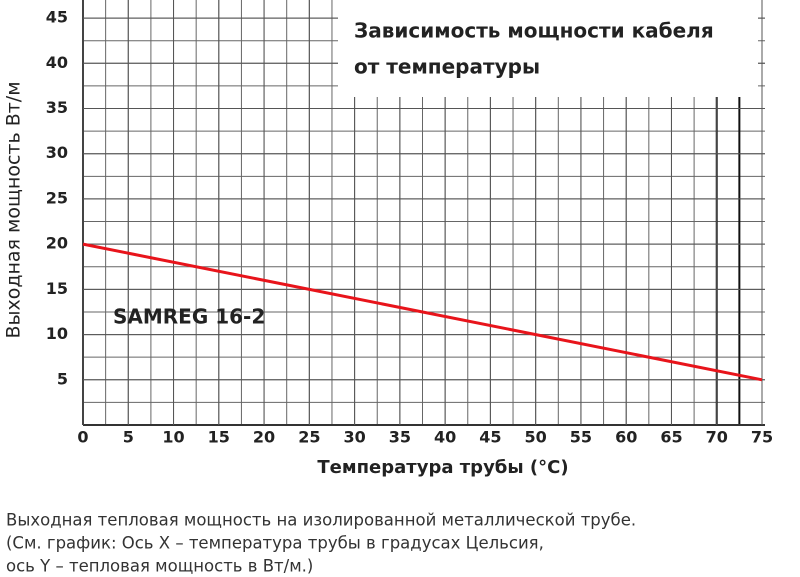 Image resolution: width=800 pixels, height=577 pixels. I want to click on x-tick-label: 45, so click(490, 437).